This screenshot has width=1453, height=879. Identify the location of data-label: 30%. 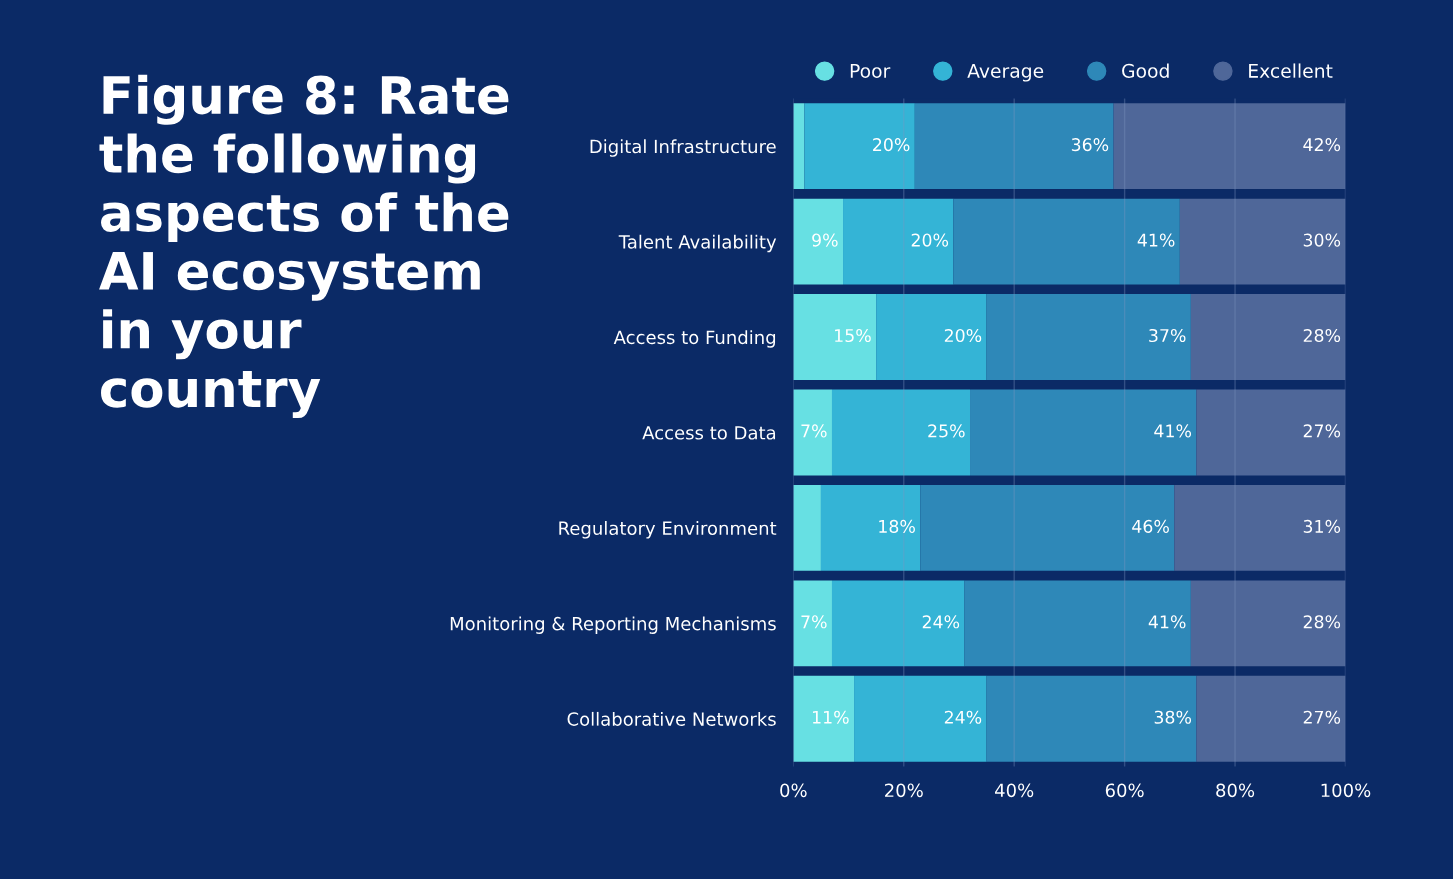
(1322, 240).